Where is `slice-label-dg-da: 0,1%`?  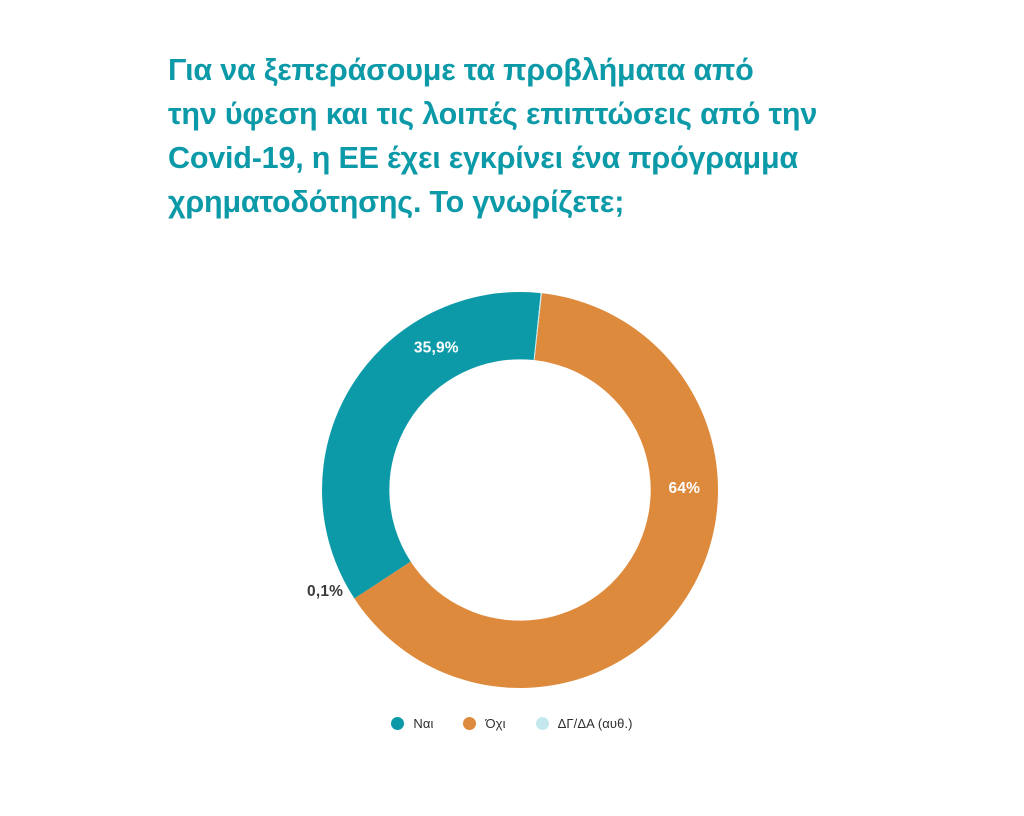 slice-label-dg-da: 0,1% is located at coordinates (325, 591).